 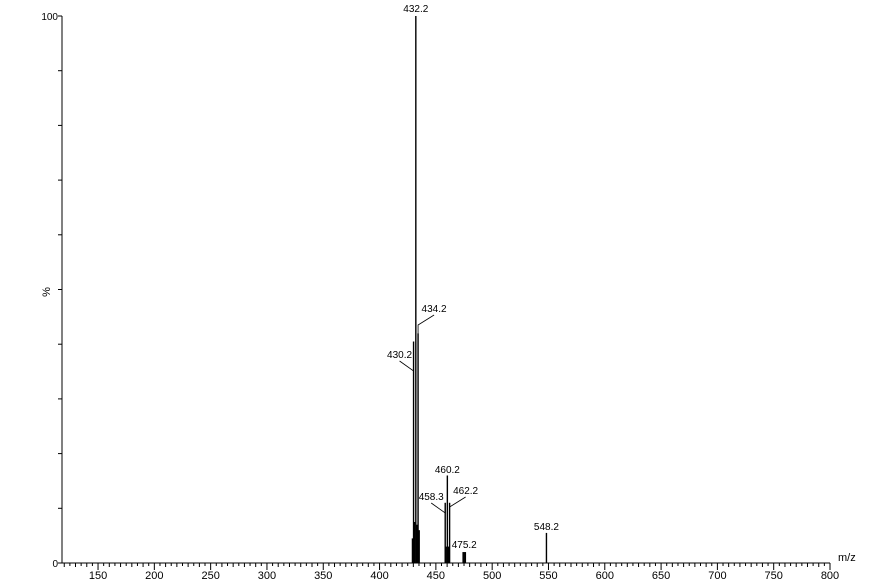 What do you see at coordinates (465, 491) in the screenshot?
I see `peak-label: 462.2` at bounding box center [465, 491].